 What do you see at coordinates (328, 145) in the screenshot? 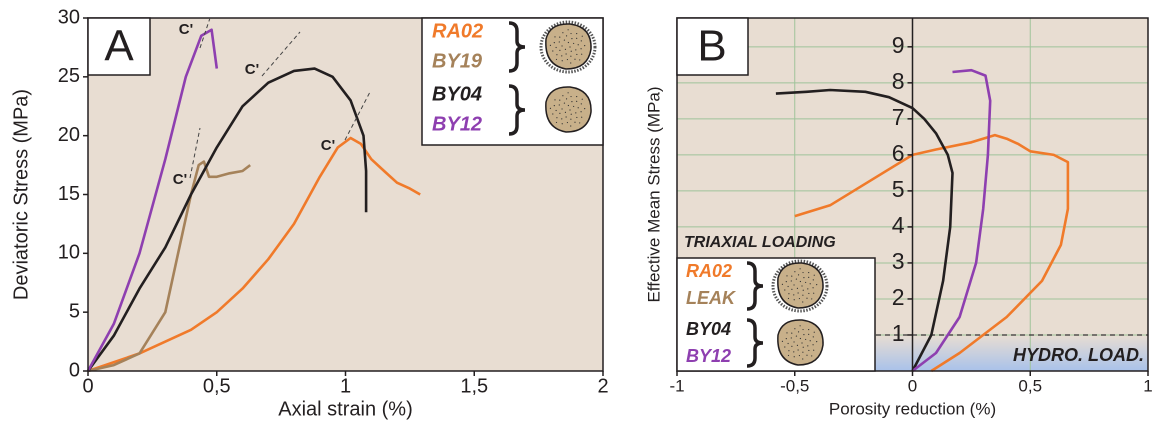
I see `annotation: C'` at bounding box center [328, 145].